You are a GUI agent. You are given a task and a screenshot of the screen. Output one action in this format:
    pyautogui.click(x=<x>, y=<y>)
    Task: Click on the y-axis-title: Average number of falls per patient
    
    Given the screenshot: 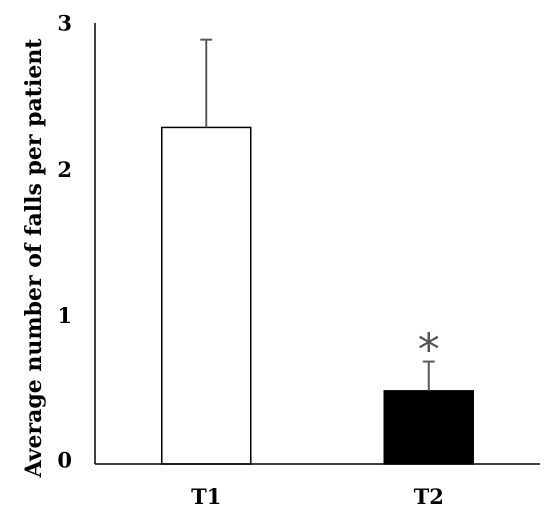 What is the action you would take?
    pyautogui.click(x=34, y=258)
    